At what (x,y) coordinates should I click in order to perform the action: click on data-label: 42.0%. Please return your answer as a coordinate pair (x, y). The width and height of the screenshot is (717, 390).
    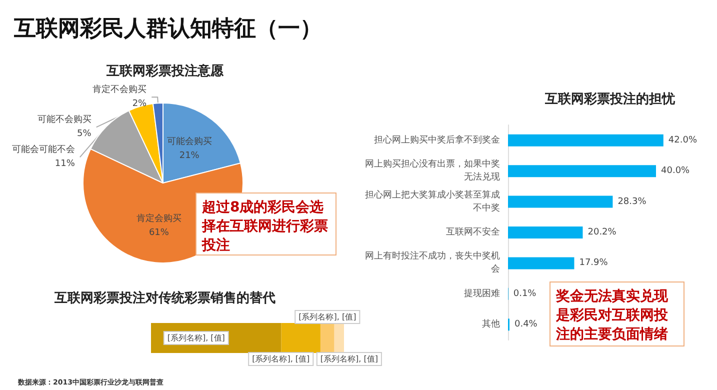
    Looking at the image, I should click on (683, 140).